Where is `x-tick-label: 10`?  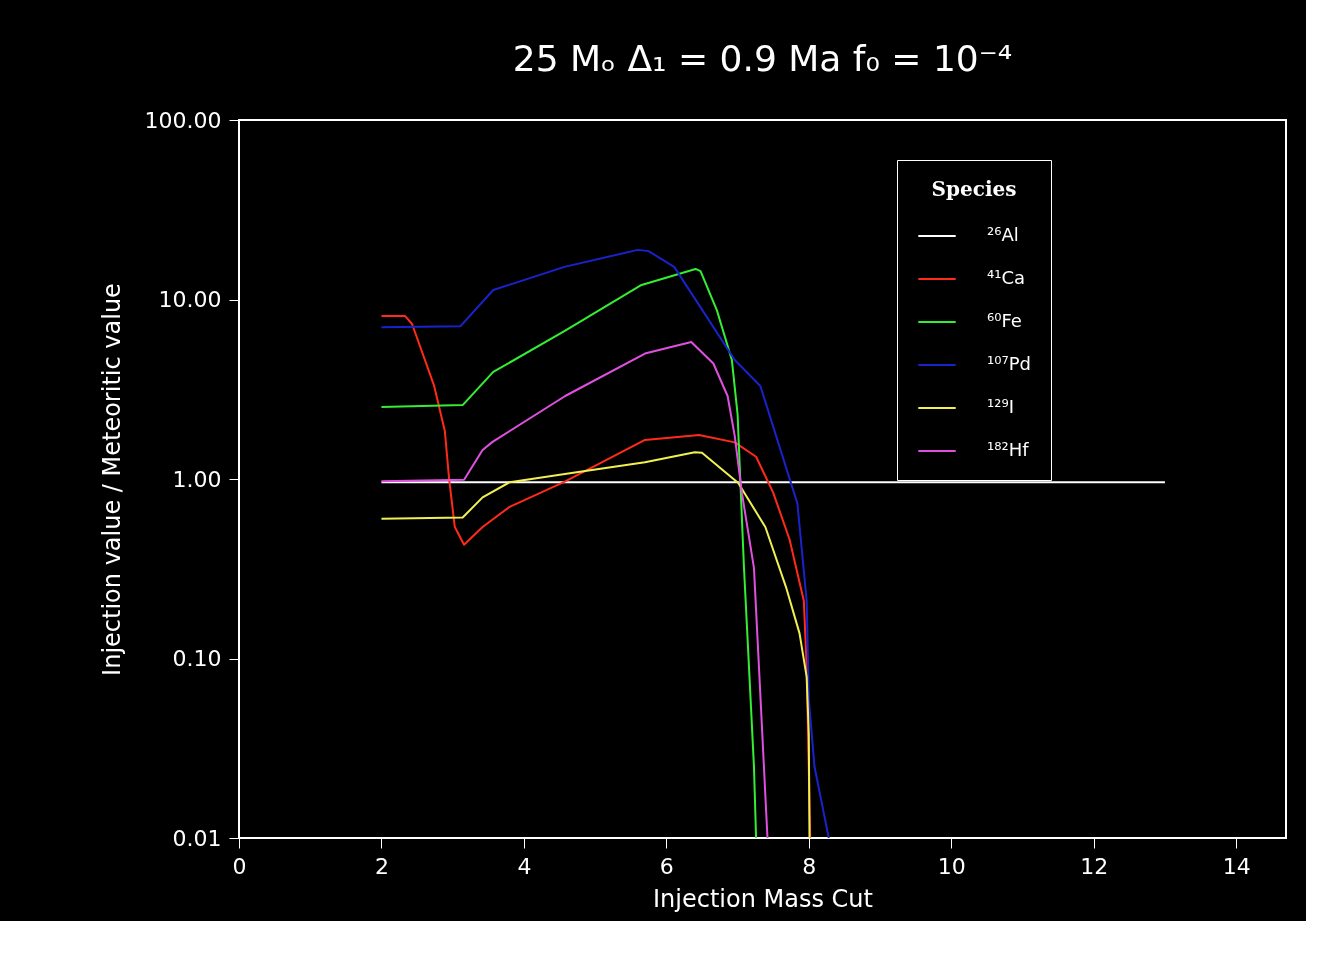
x-tick-label: 10 is located at coordinates (951, 866).